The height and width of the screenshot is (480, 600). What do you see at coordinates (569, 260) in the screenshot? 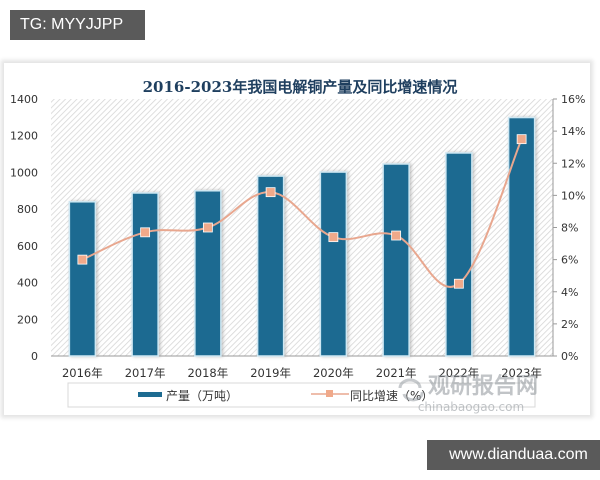
I see `right-axis-tick-label: 6%` at bounding box center [569, 260].